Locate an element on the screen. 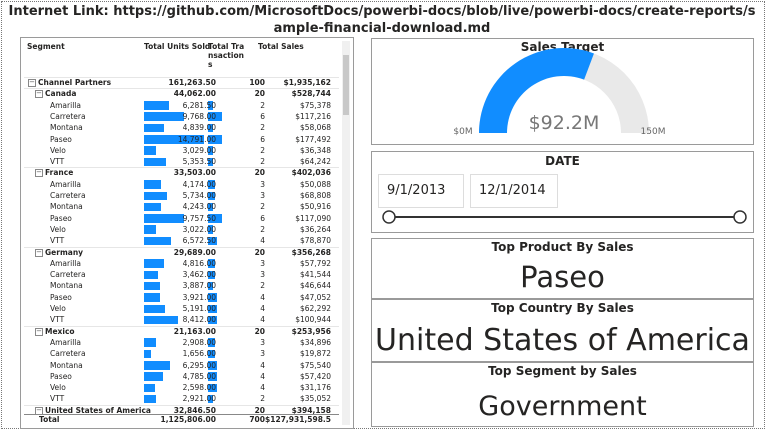 This screenshot has height=430, width=766. table-cell: $50,916 is located at coordinates (315, 207).